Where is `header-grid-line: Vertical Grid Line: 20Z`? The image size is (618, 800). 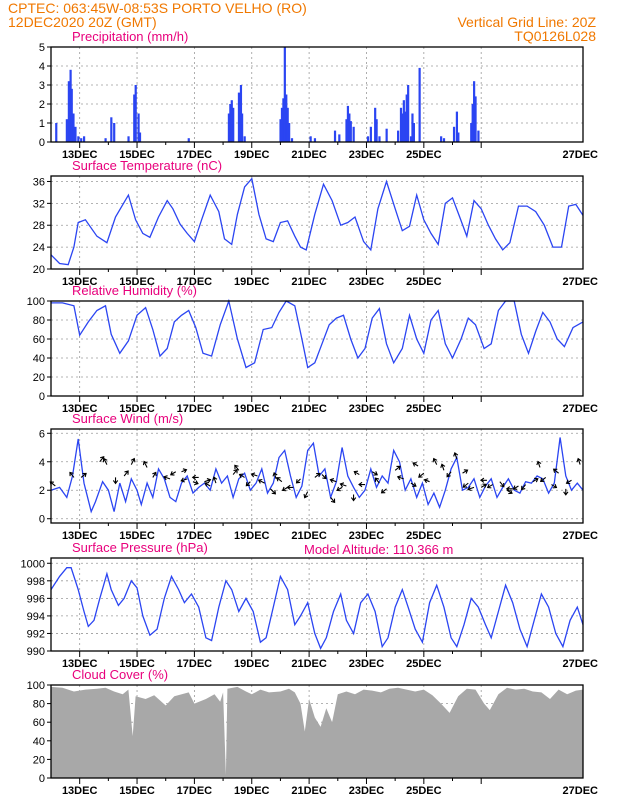
header-grid-line: Vertical Grid Line: 20Z is located at coordinates (526, 22).